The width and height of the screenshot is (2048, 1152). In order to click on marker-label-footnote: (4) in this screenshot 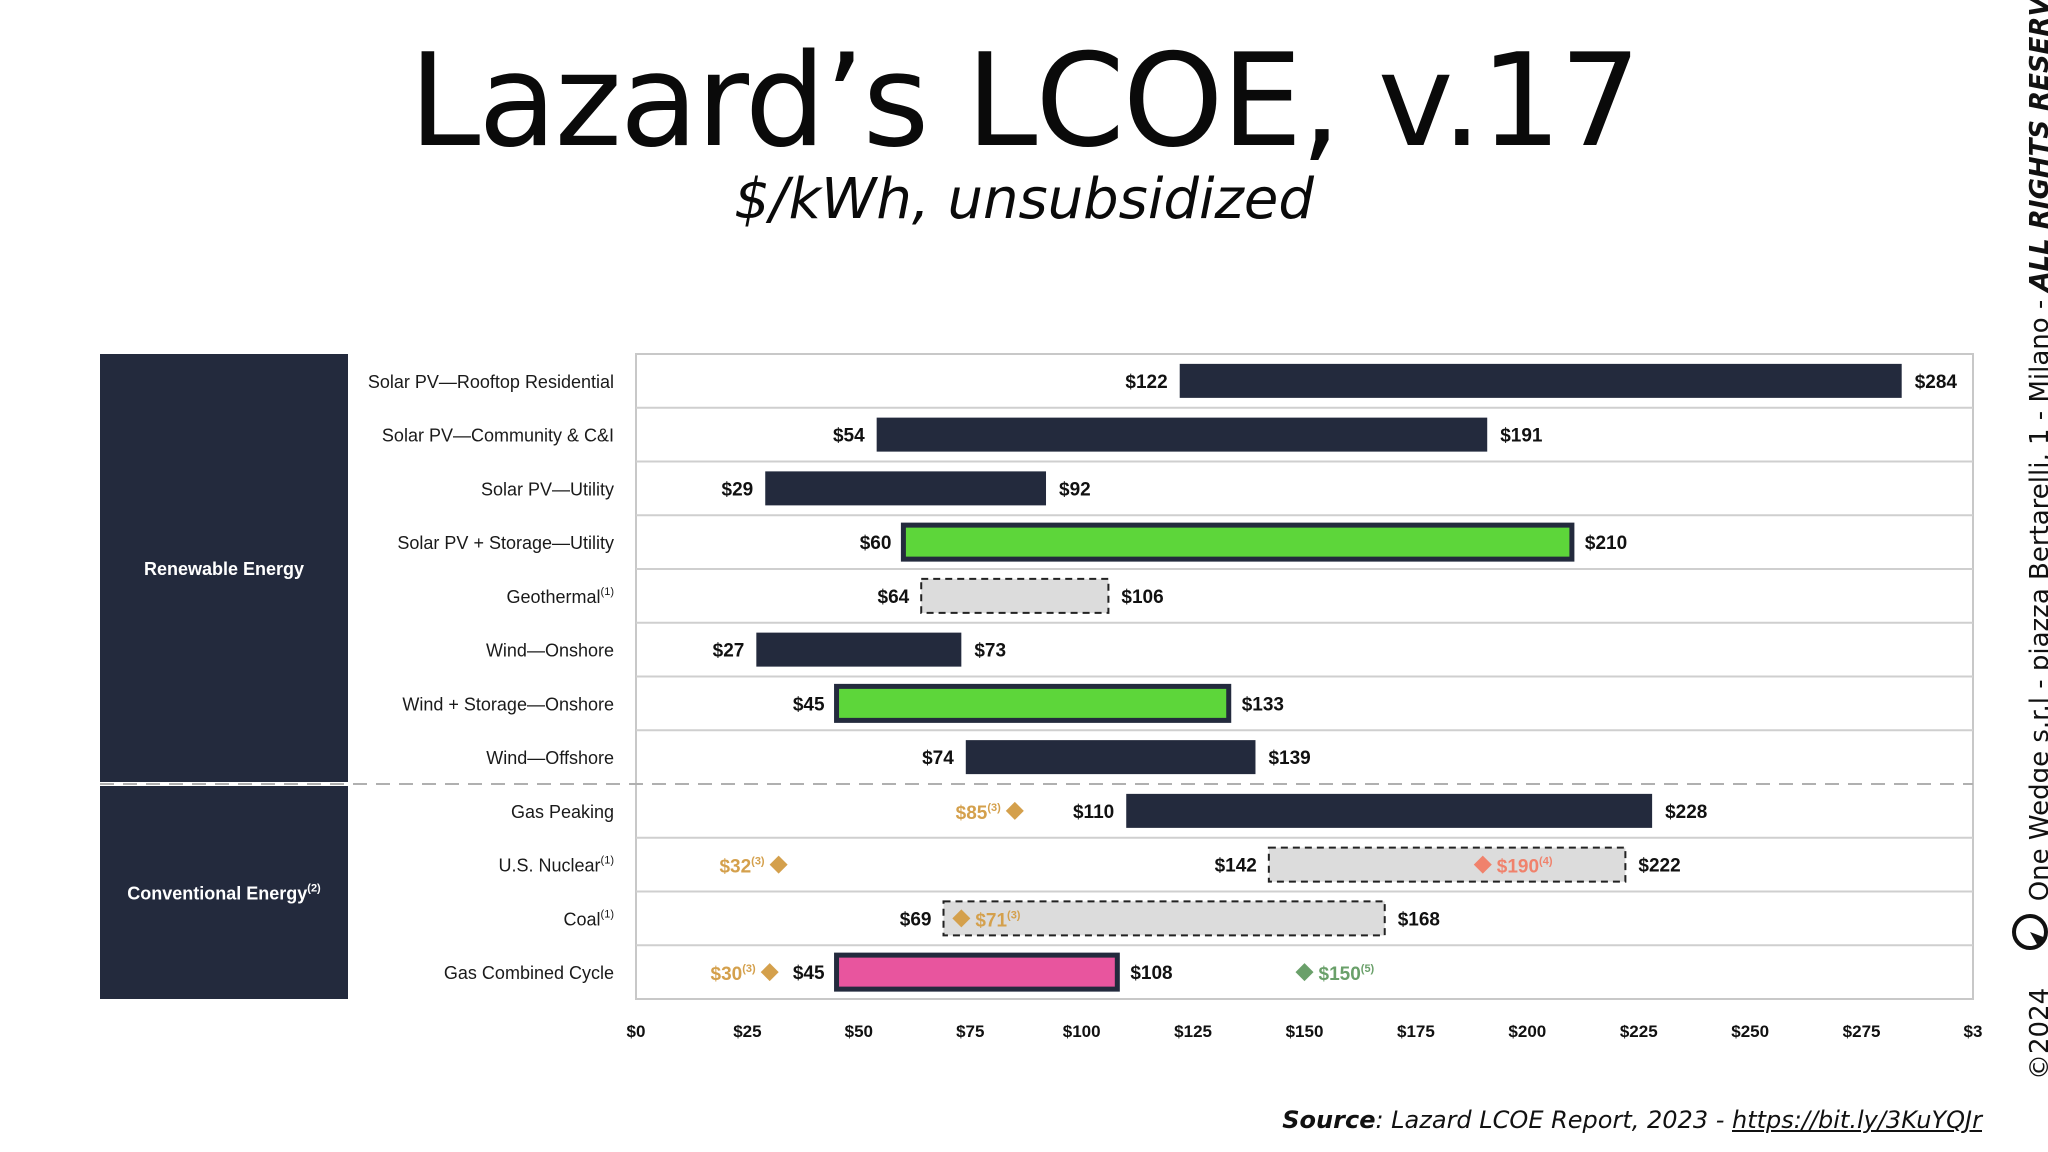, I will do `click(1546, 862)`.